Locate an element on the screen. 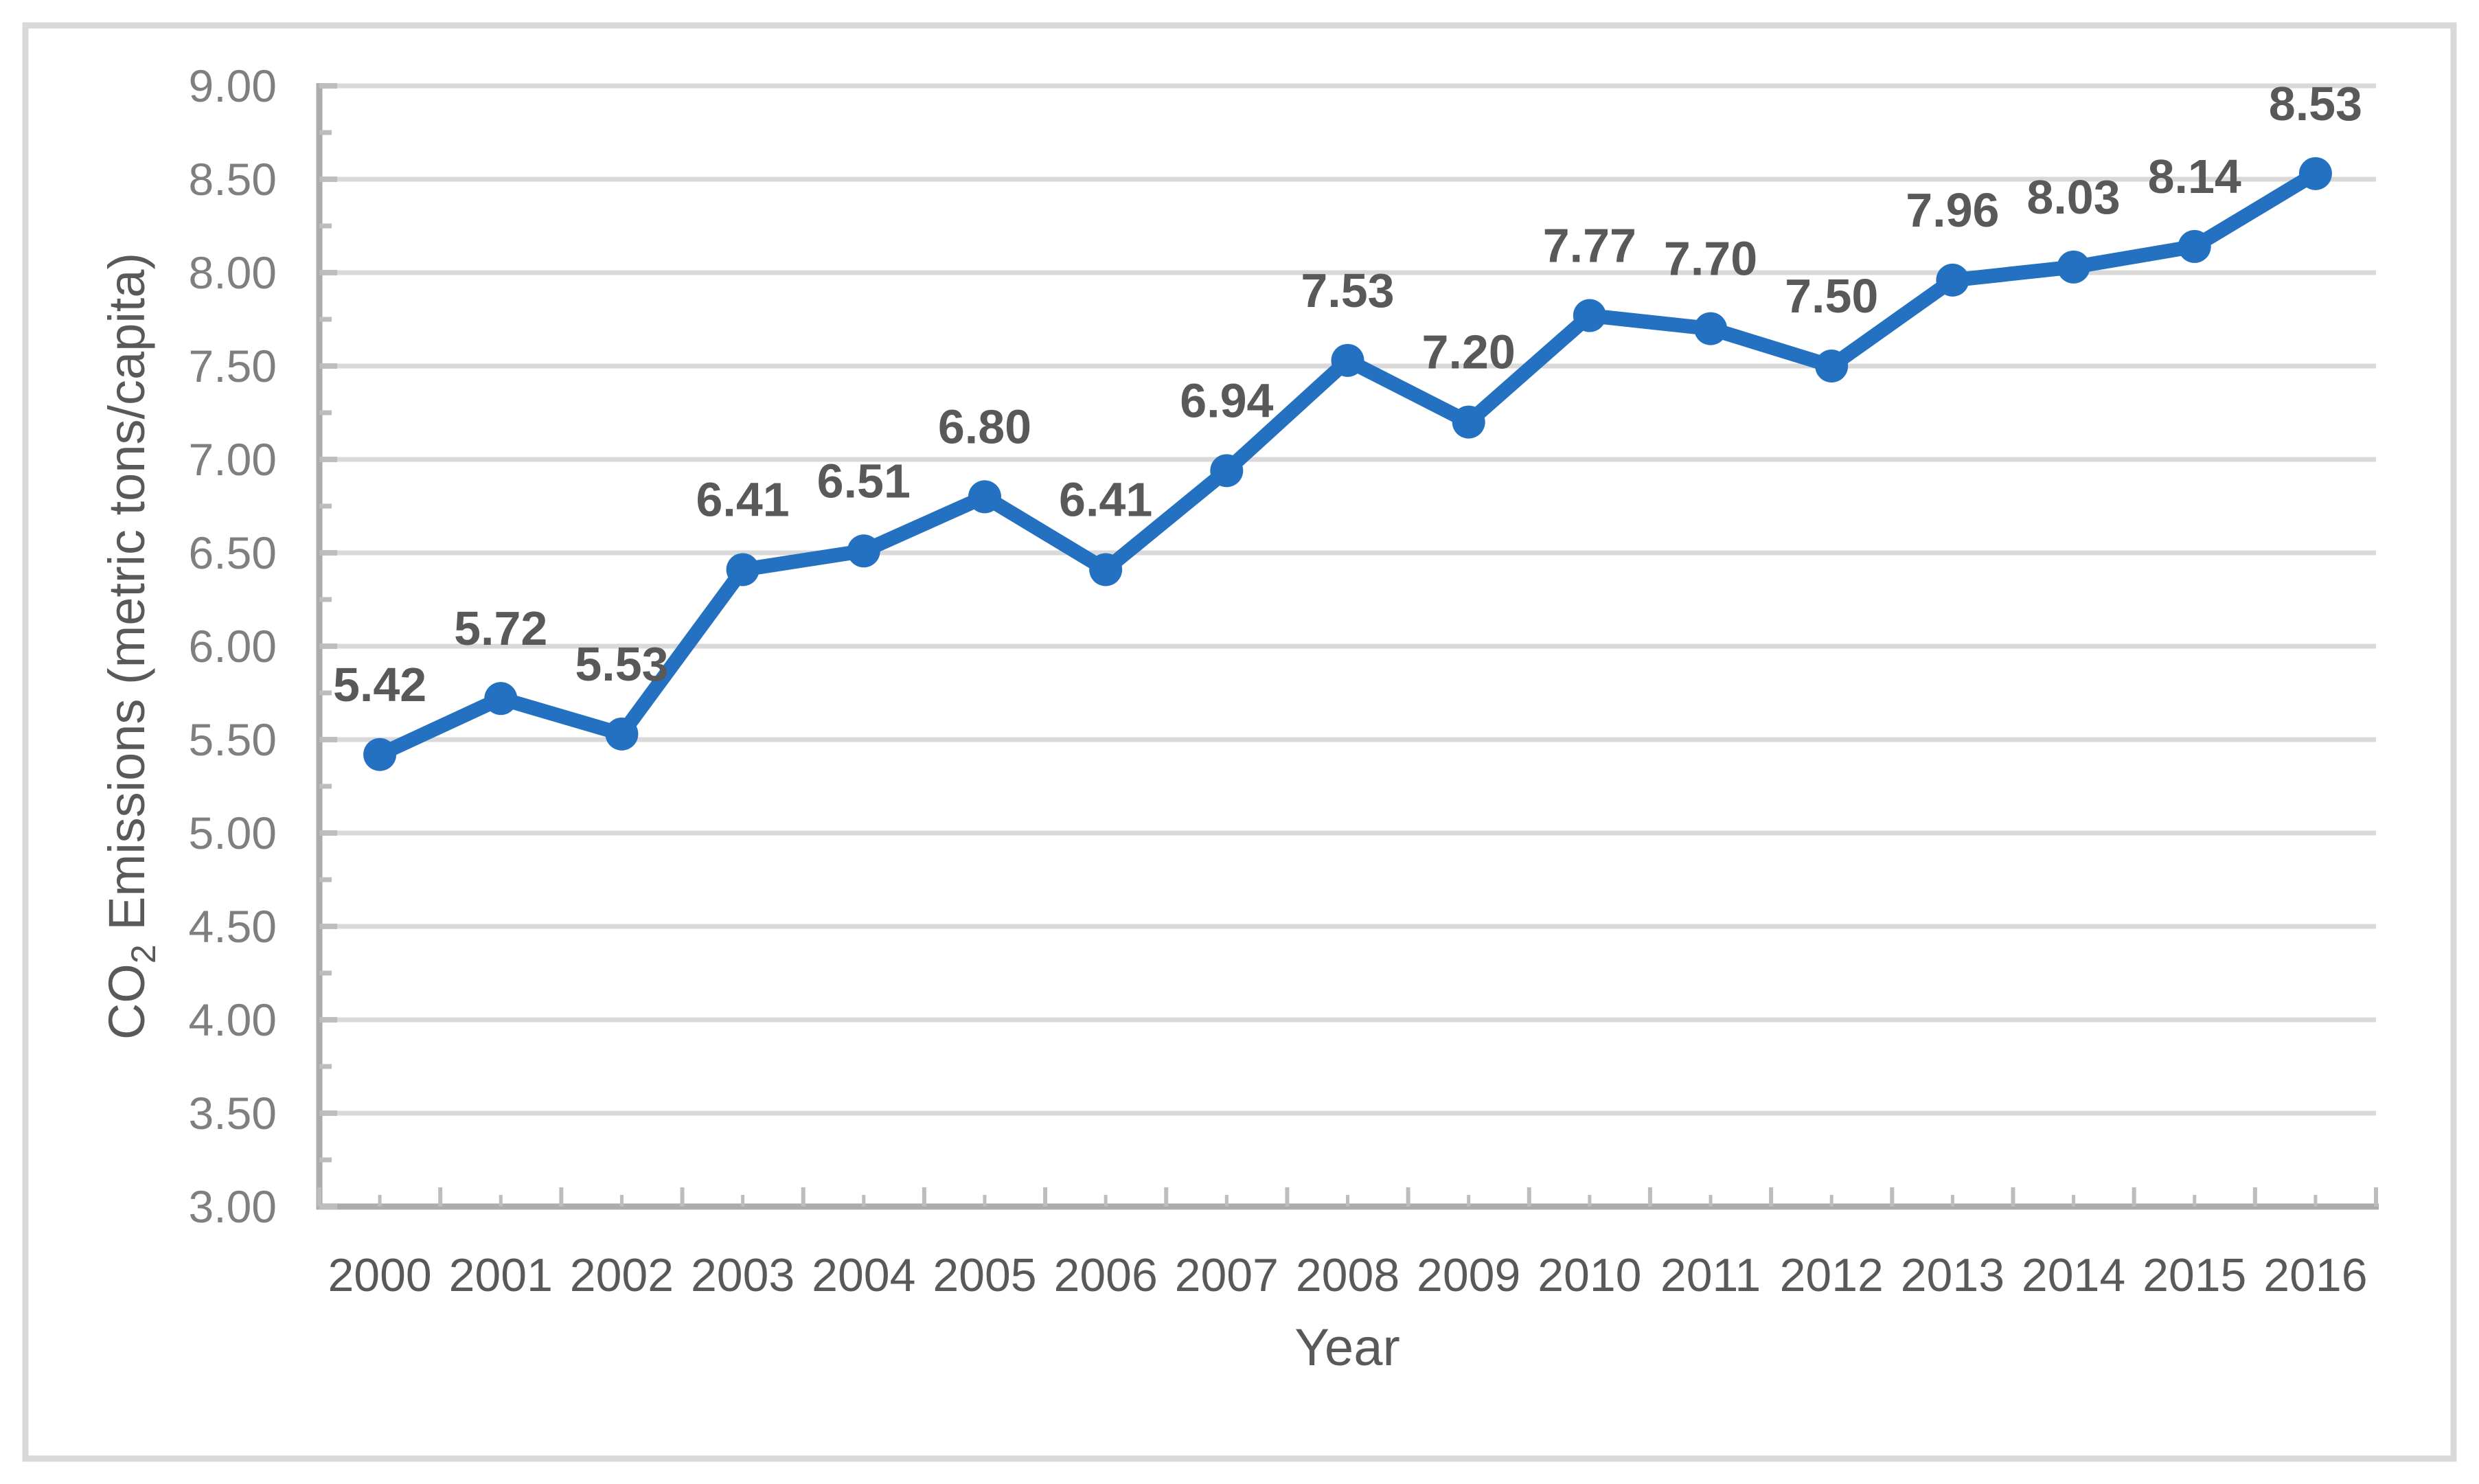  x-tick-label-2001: 2001 is located at coordinates (501, 1275).